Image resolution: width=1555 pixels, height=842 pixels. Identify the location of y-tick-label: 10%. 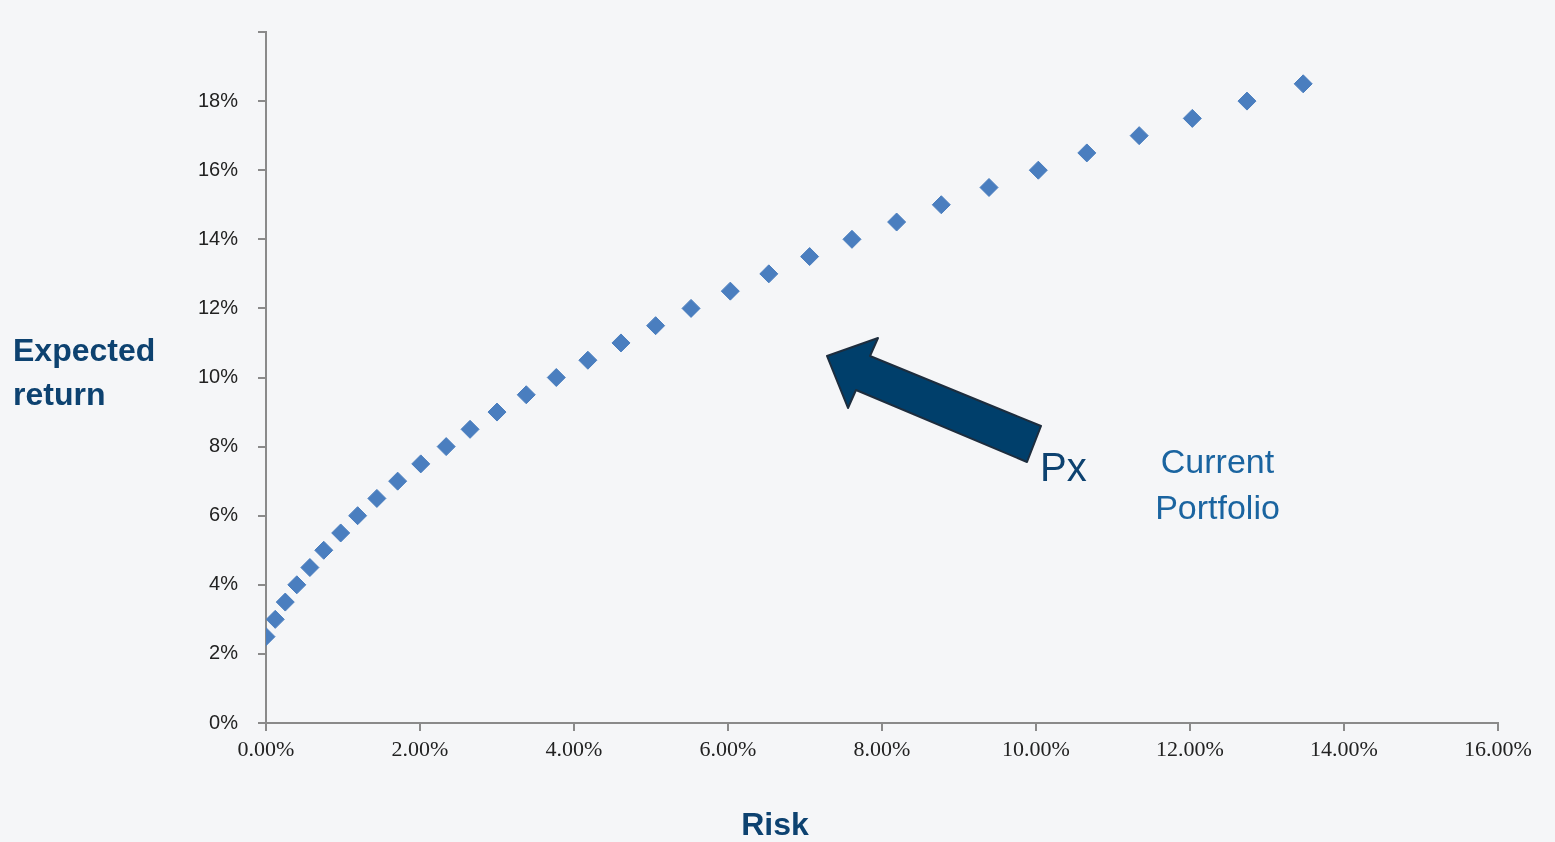
(218, 376).